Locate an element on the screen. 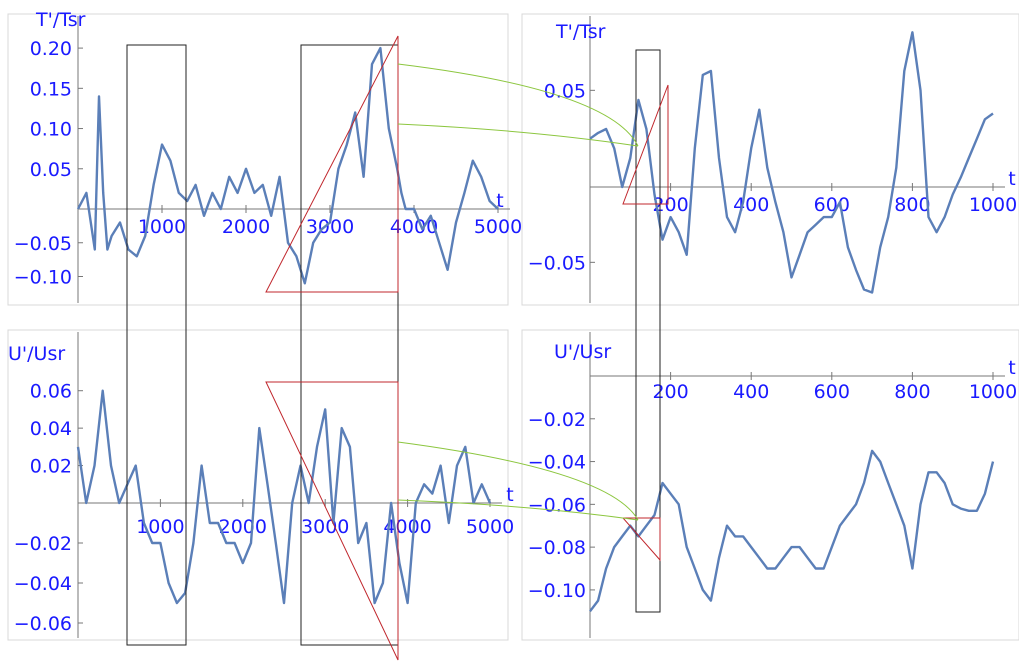 This screenshot has width=1019, height=666. y-tick-label: 0.02 is located at coordinates (51, 467).